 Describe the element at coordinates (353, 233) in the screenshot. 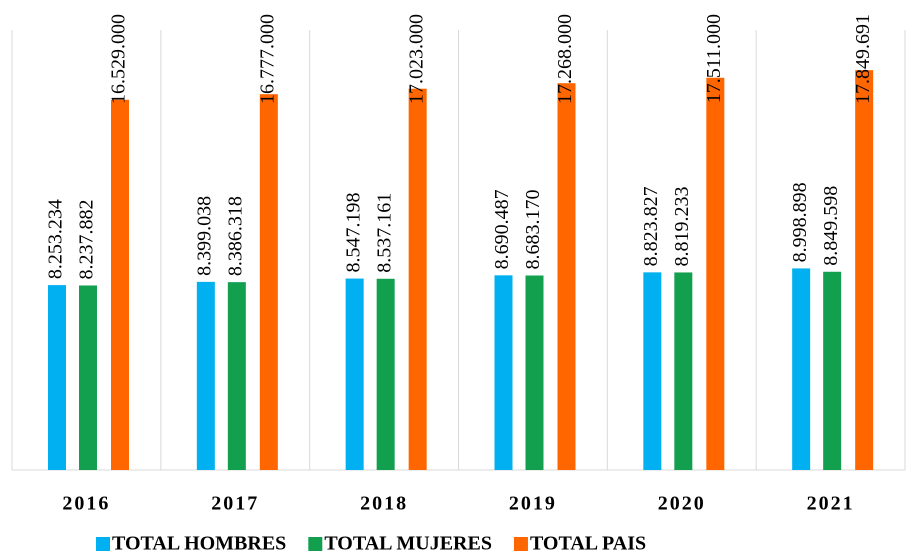

I see `data-label: 8.547.198` at that location.